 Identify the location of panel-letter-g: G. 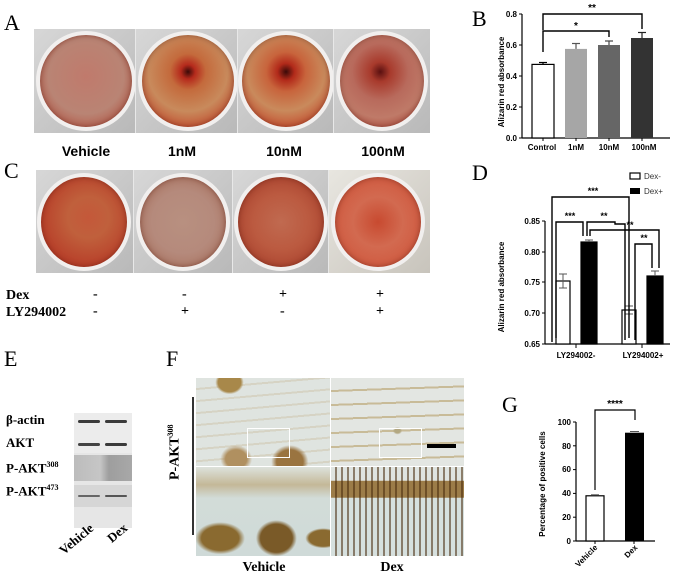
(510, 404).